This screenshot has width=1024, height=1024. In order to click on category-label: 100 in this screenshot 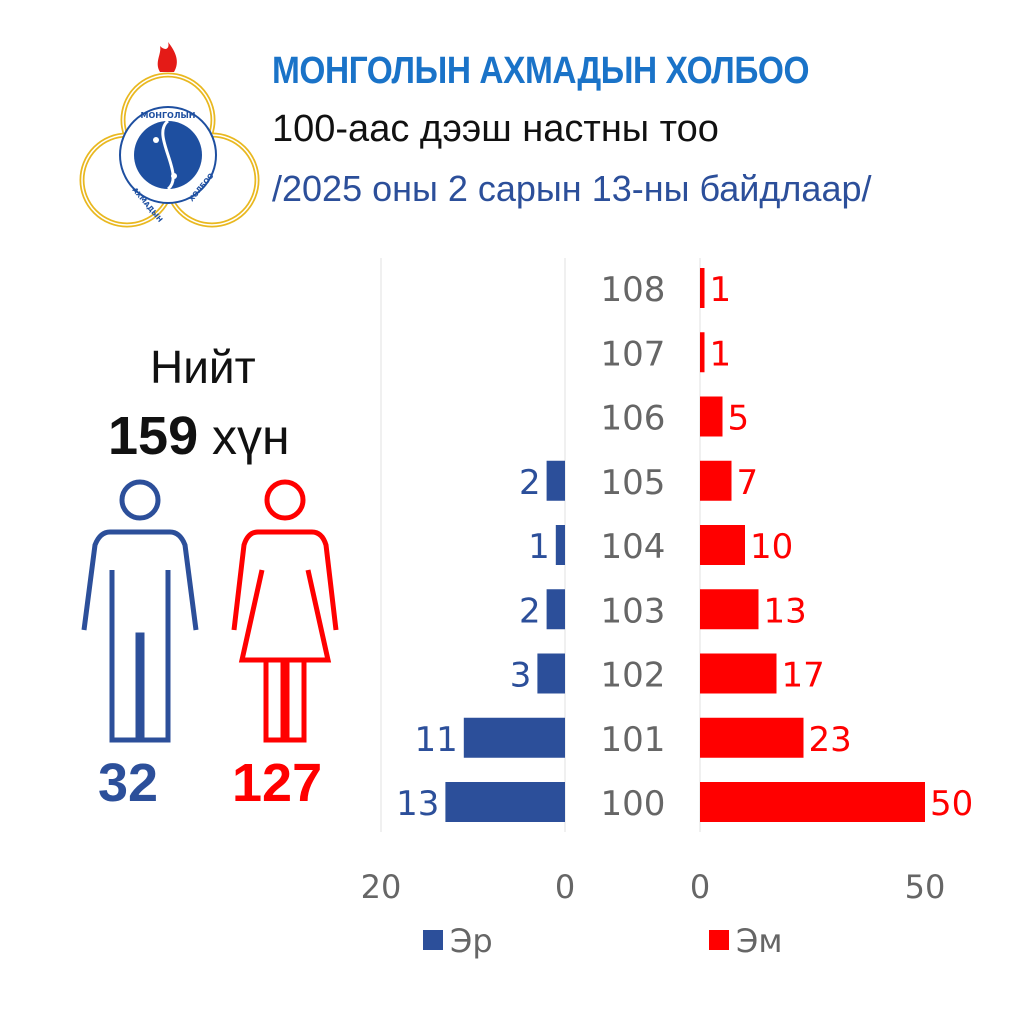, I will do `click(633, 804)`.